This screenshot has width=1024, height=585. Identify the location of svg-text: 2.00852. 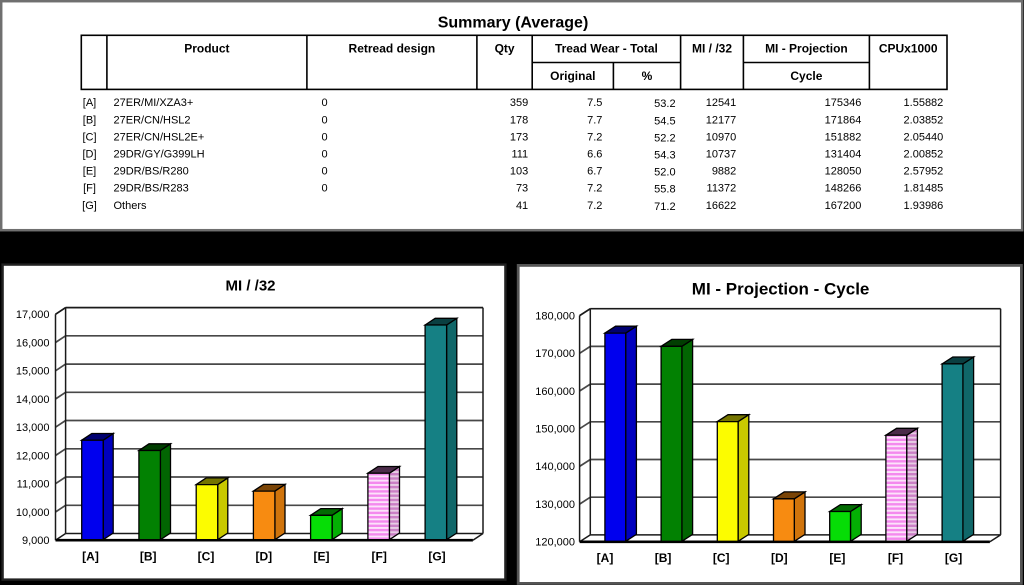
(924, 155).